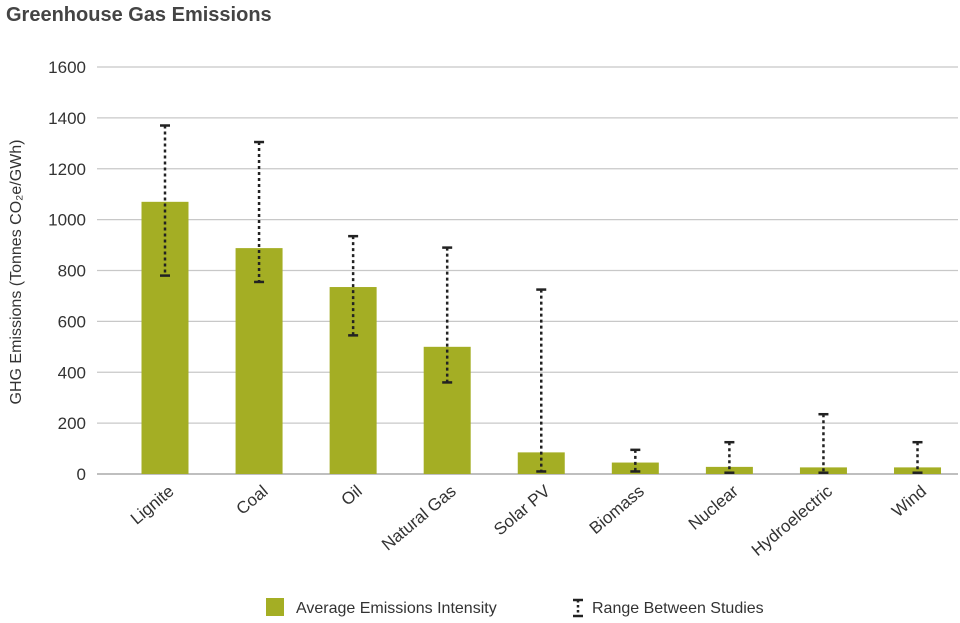 The image size is (960, 623). What do you see at coordinates (678, 608) in the screenshot?
I see `legend-label-range: Range Between Studies` at bounding box center [678, 608].